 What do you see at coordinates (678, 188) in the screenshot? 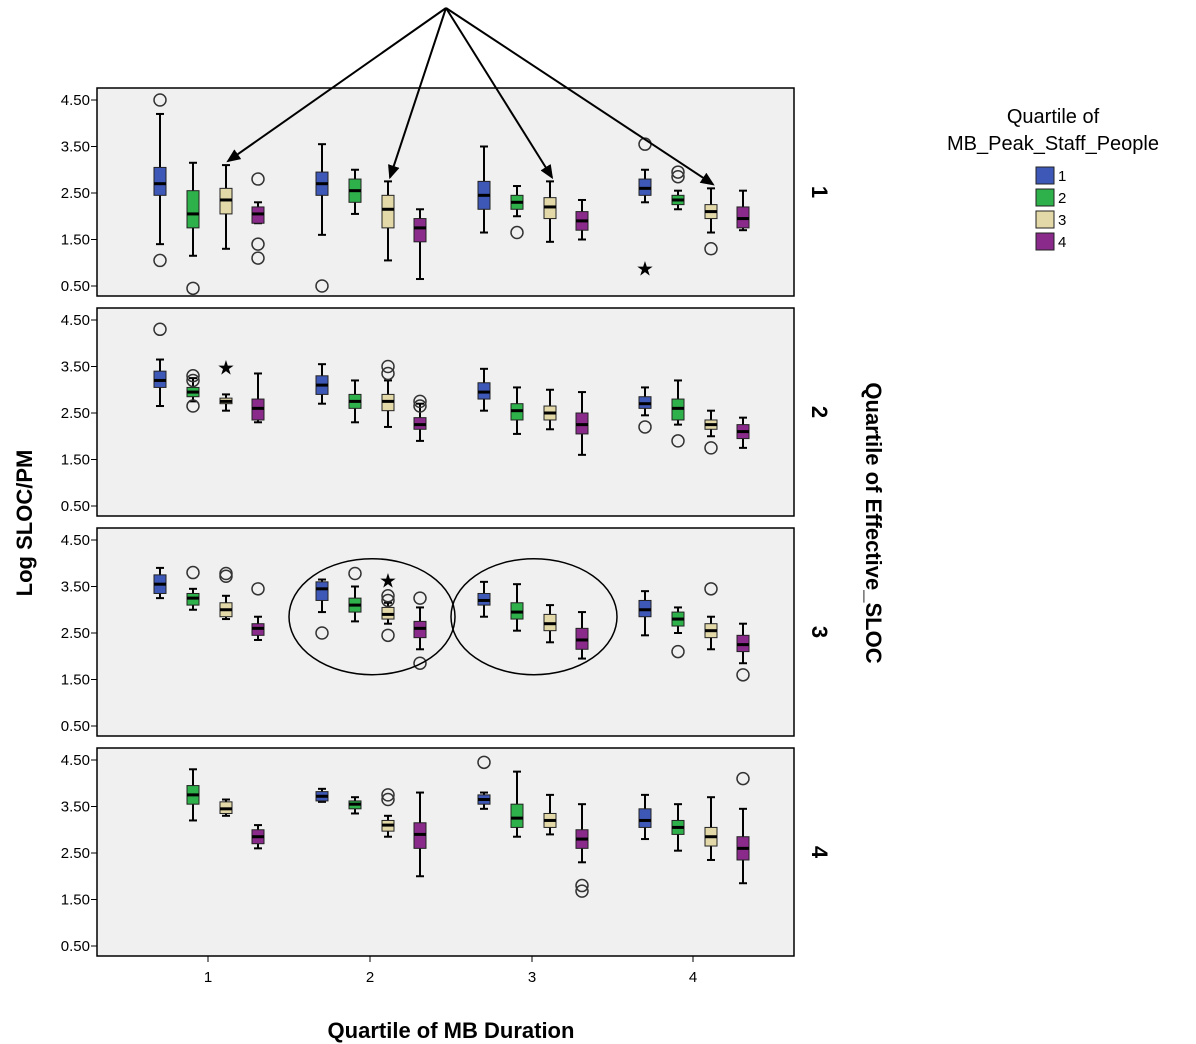
I see `box-panel1-q4-s2` at bounding box center [678, 188].